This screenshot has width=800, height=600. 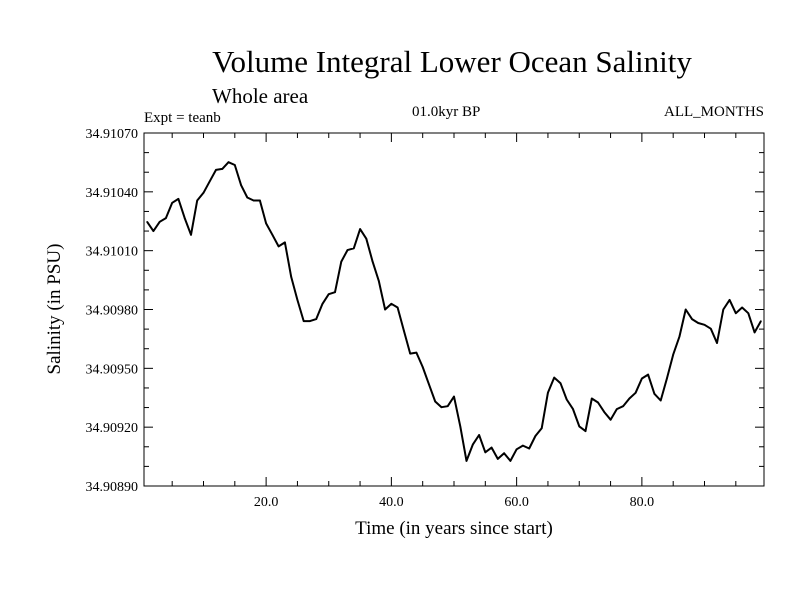 I want to click on x-tick-labels: 20.0 40.0 60.0 80.0, so click(x=454, y=502).